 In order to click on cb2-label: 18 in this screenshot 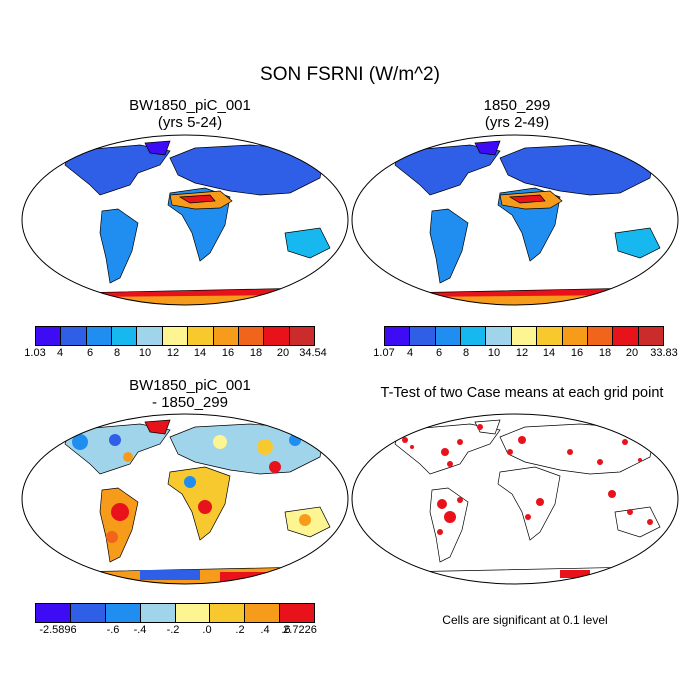, I will do `click(605, 353)`.